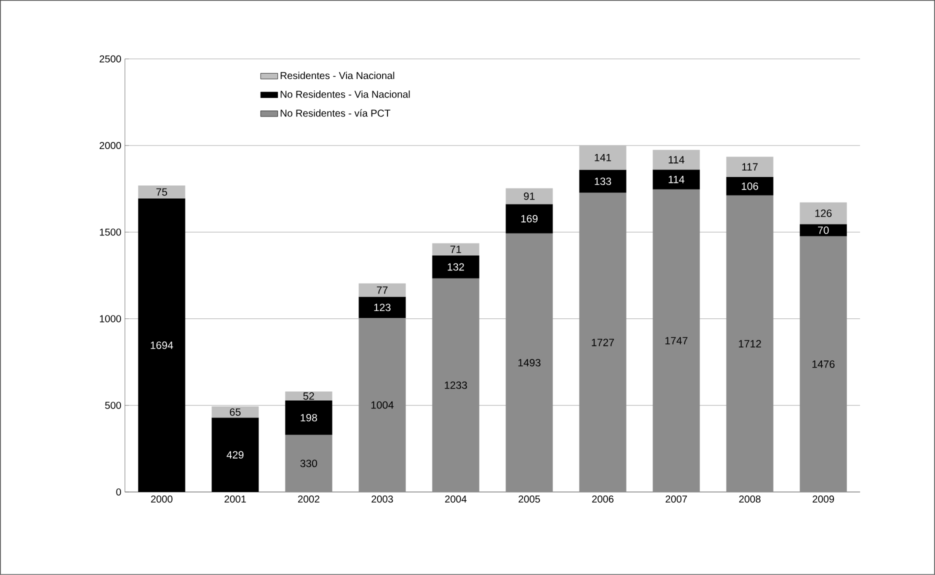  I want to click on x-tick-label: 2006, so click(603, 499).